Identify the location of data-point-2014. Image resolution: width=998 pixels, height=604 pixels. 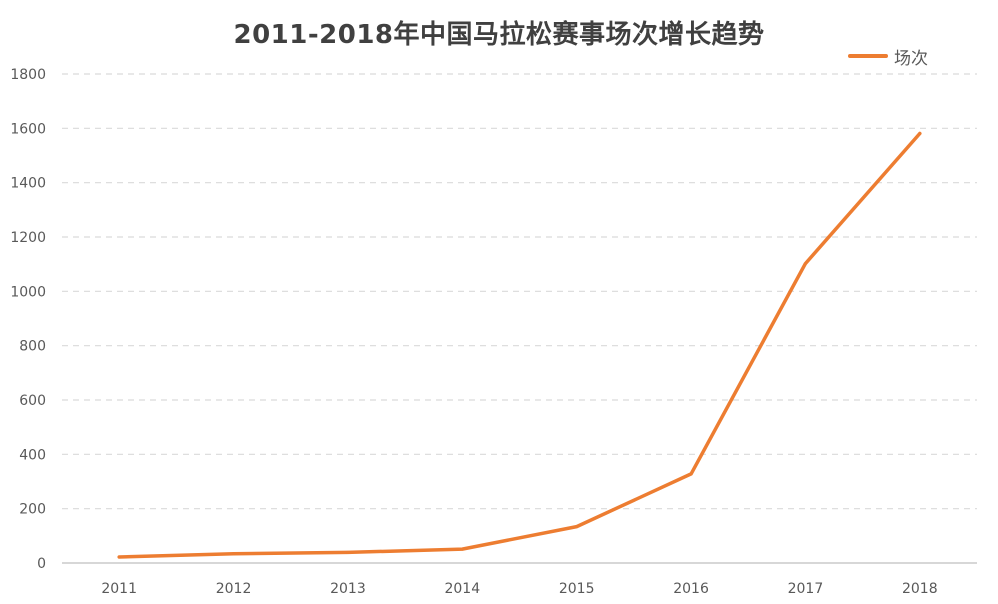
(462, 549).